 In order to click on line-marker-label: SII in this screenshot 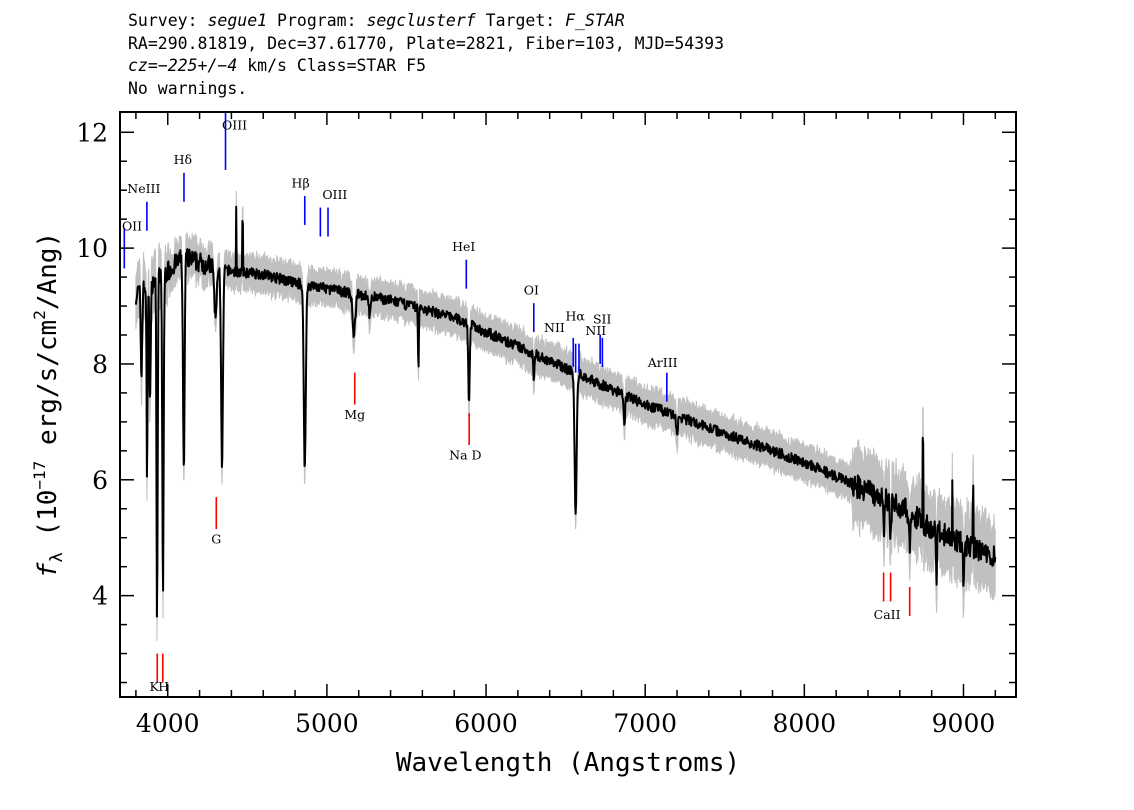, I will do `click(602, 318)`.